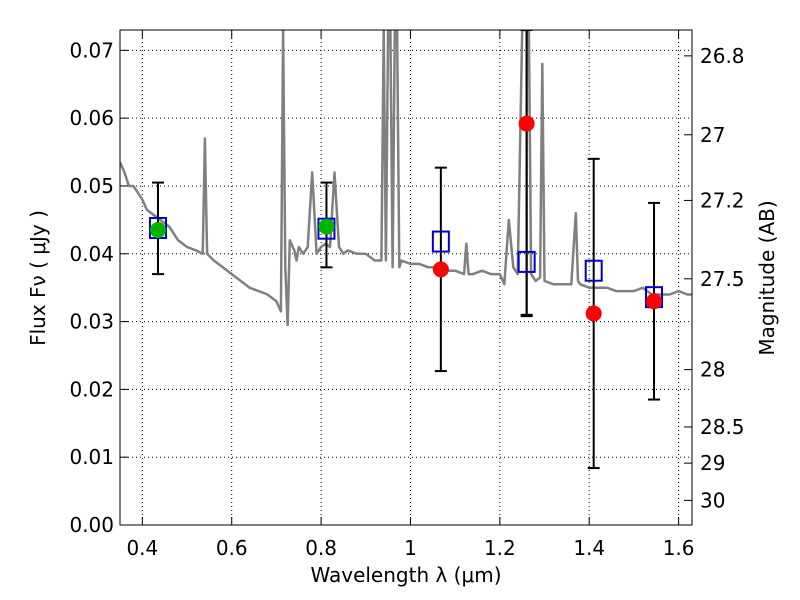 Image resolution: width=800 pixels, height=600 pixels. Describe the element at coordinates (321, 548) in the screenshot. I see `x-tick-label: 0.8` at that location.